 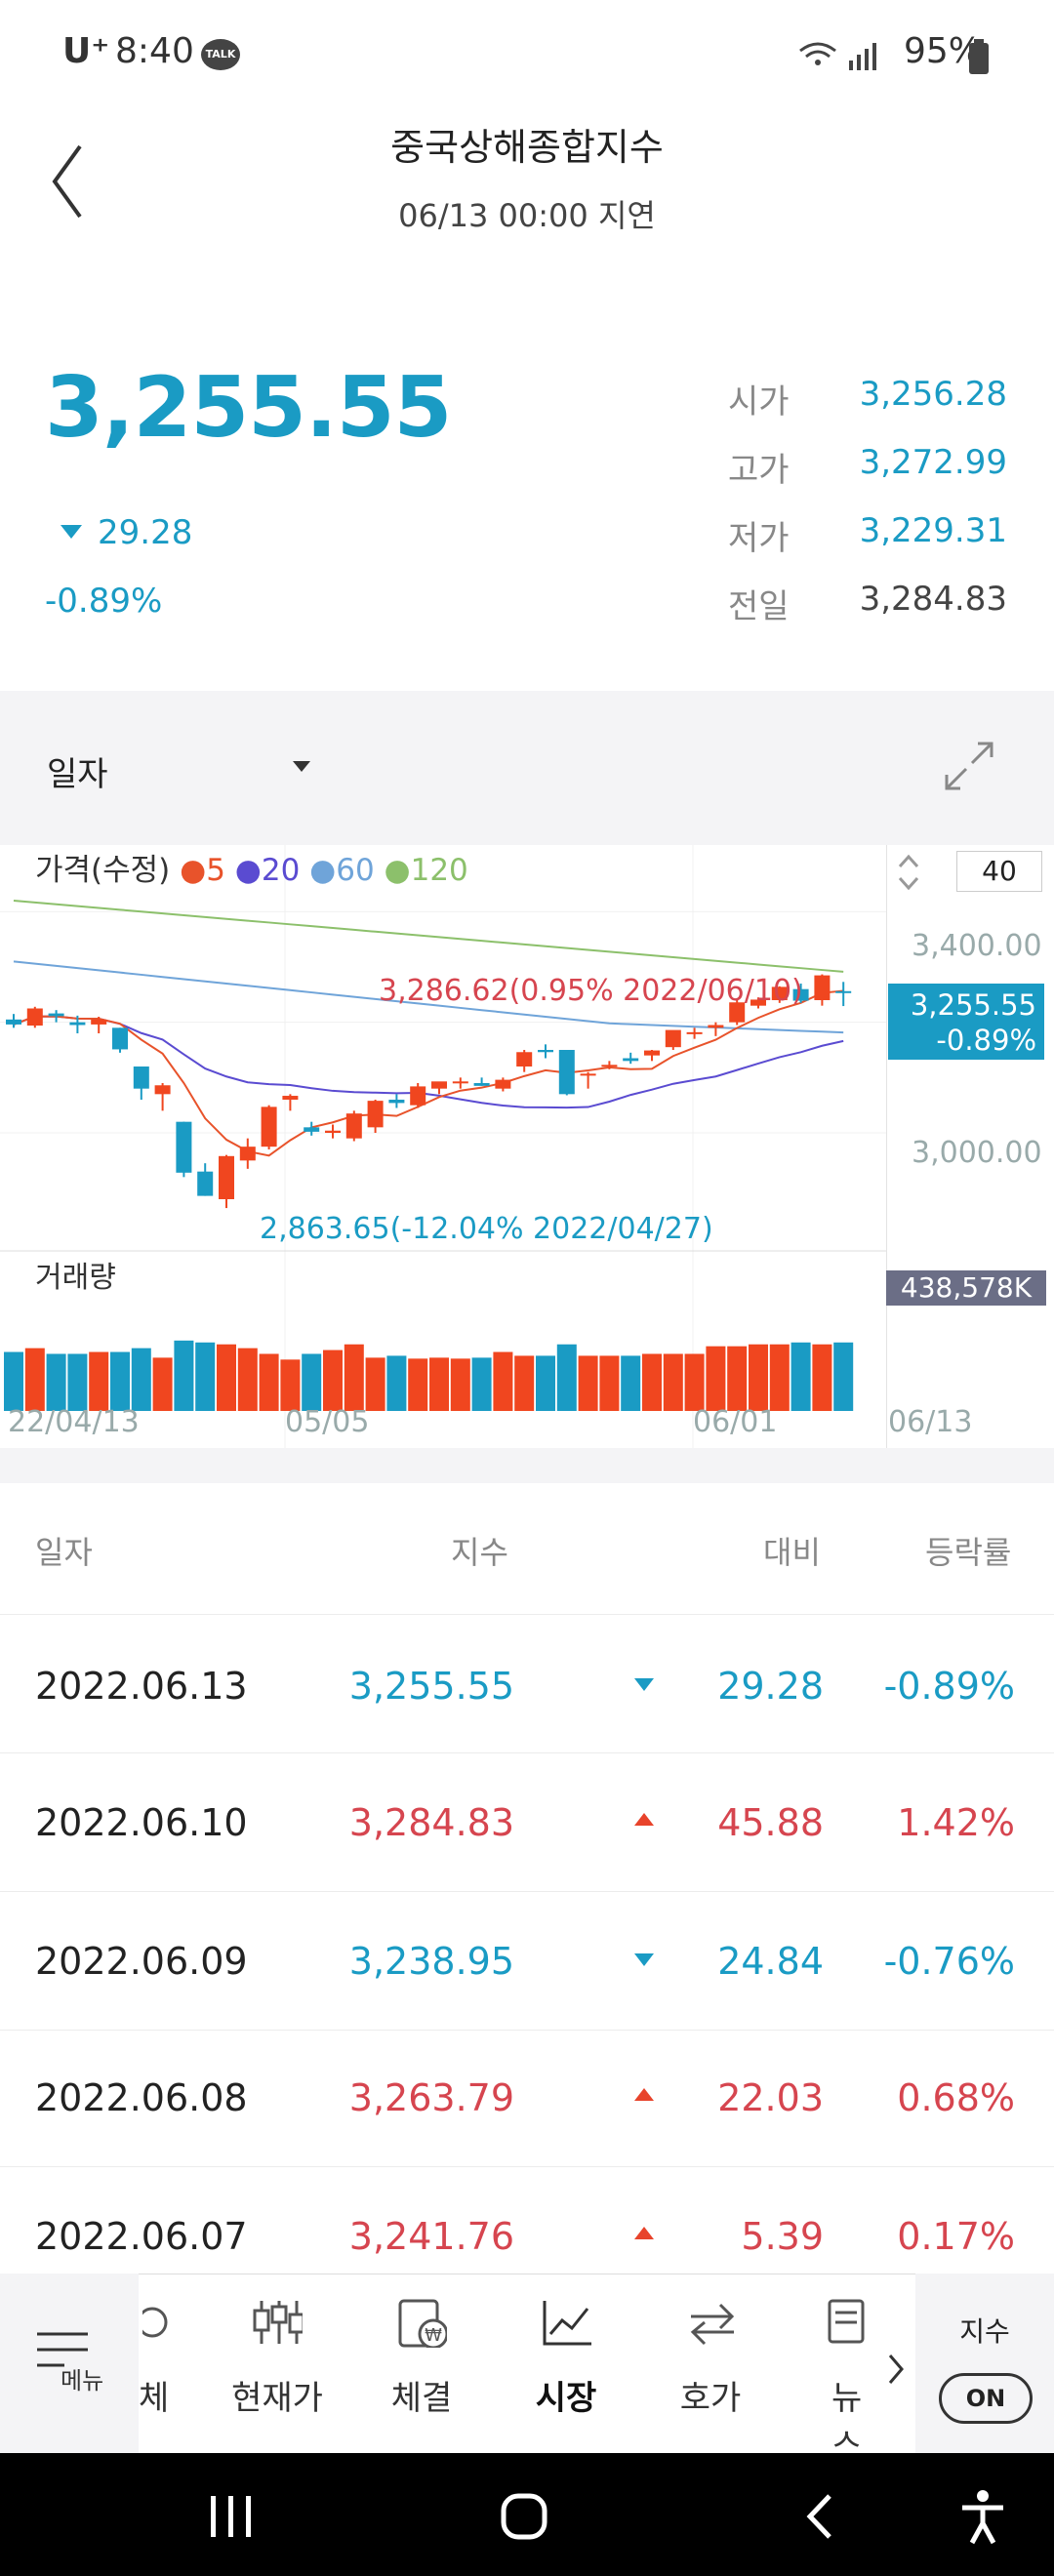 What do you see at coordinates (428, 1062) in the screenshot?
I see `ma20-line` at bounding box center [428, 1062].